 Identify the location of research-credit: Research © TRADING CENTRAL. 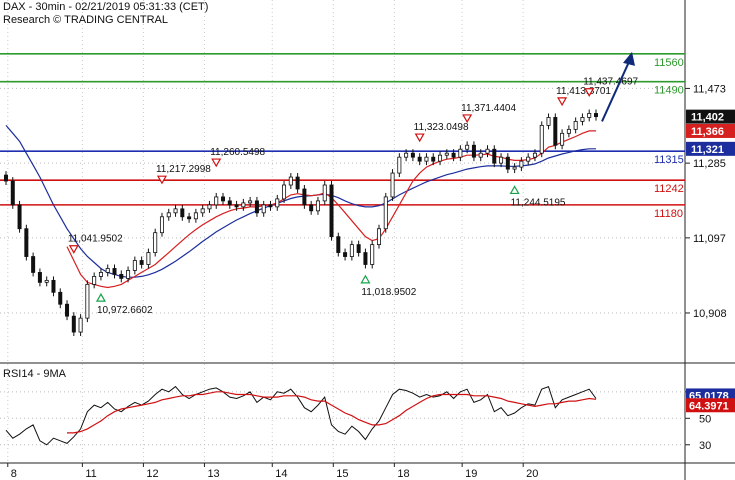
(85, 20).